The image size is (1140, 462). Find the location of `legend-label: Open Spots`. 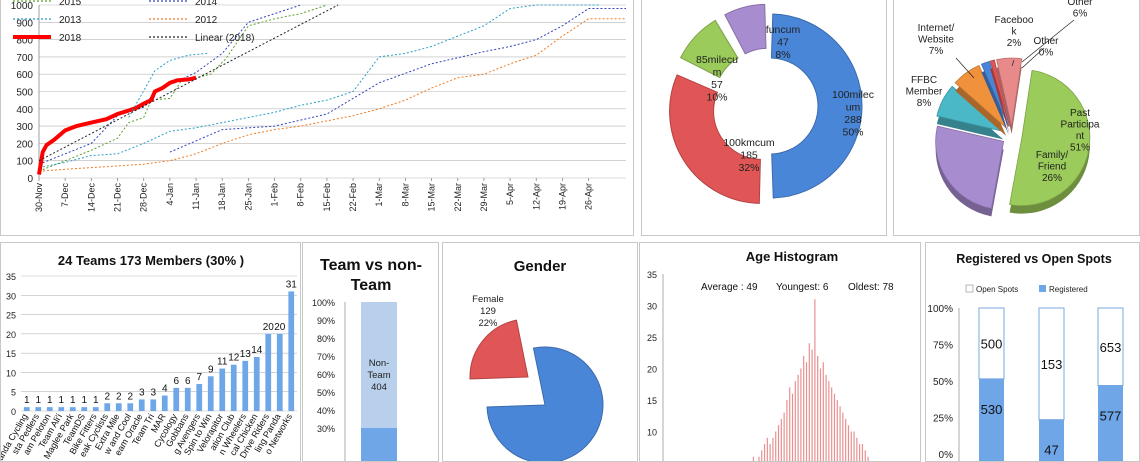

legend-label: Open Spots is located at coordinates (997, 289).